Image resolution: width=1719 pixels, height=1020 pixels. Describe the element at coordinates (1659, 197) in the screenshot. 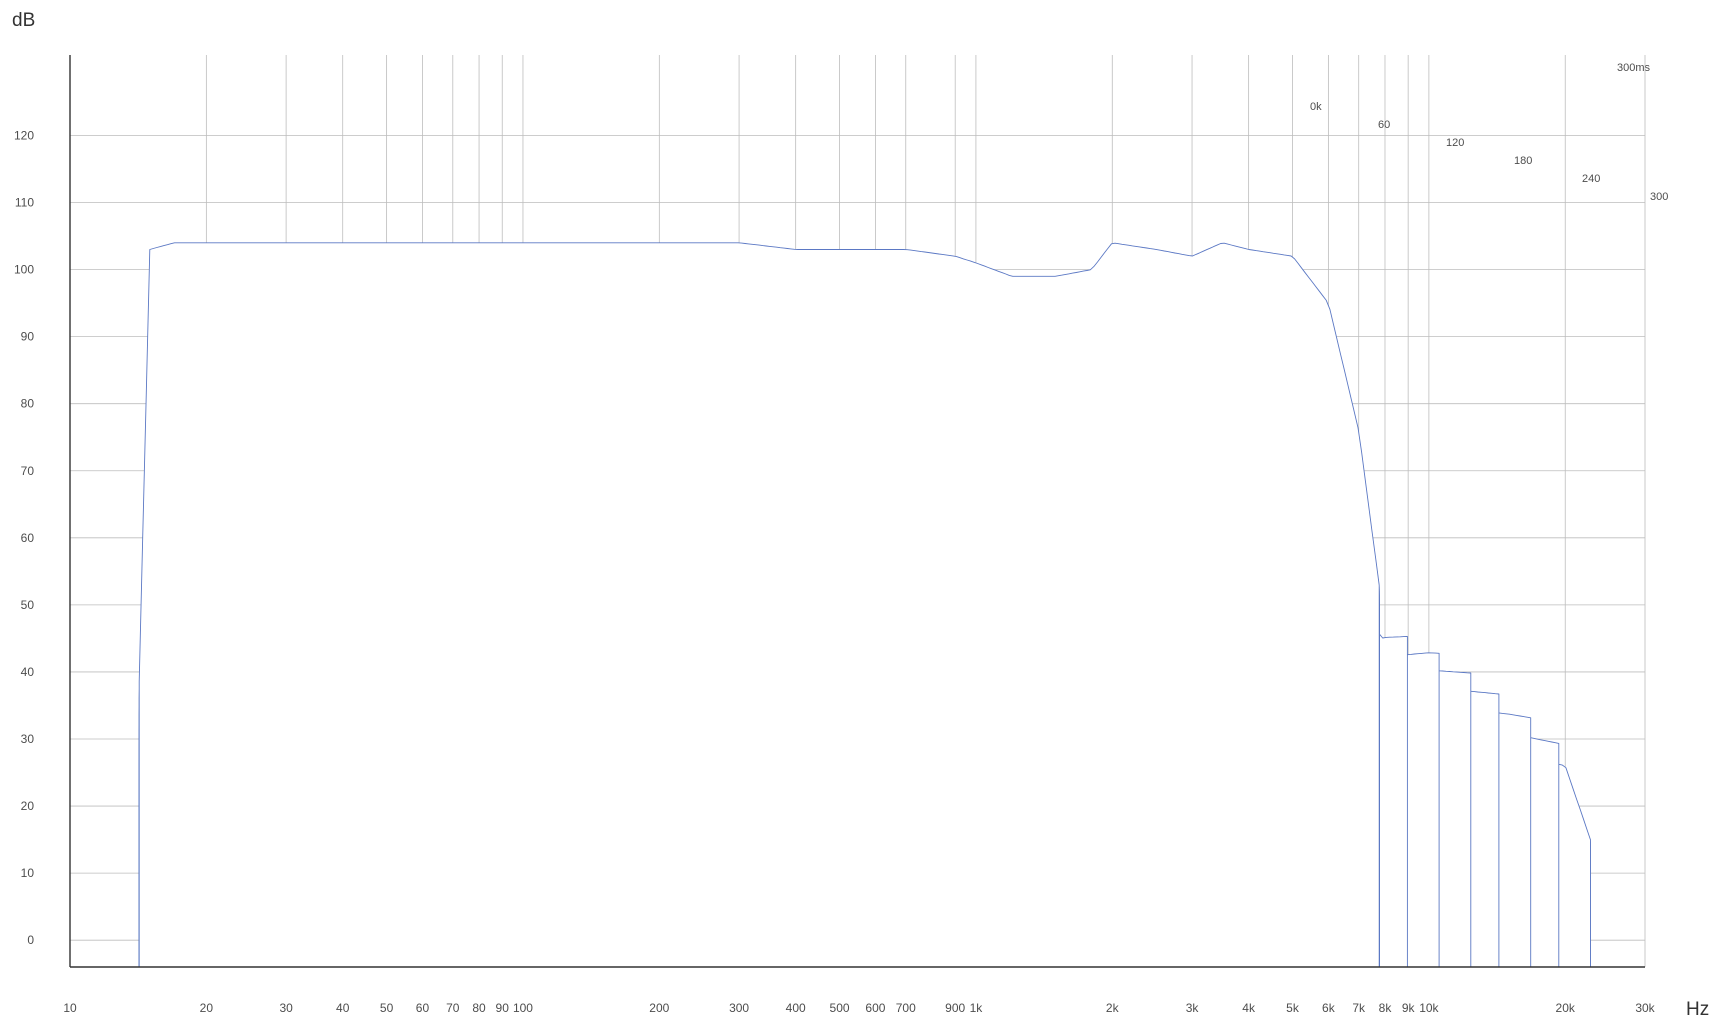

I see `time-slice-label: 300` at that location.